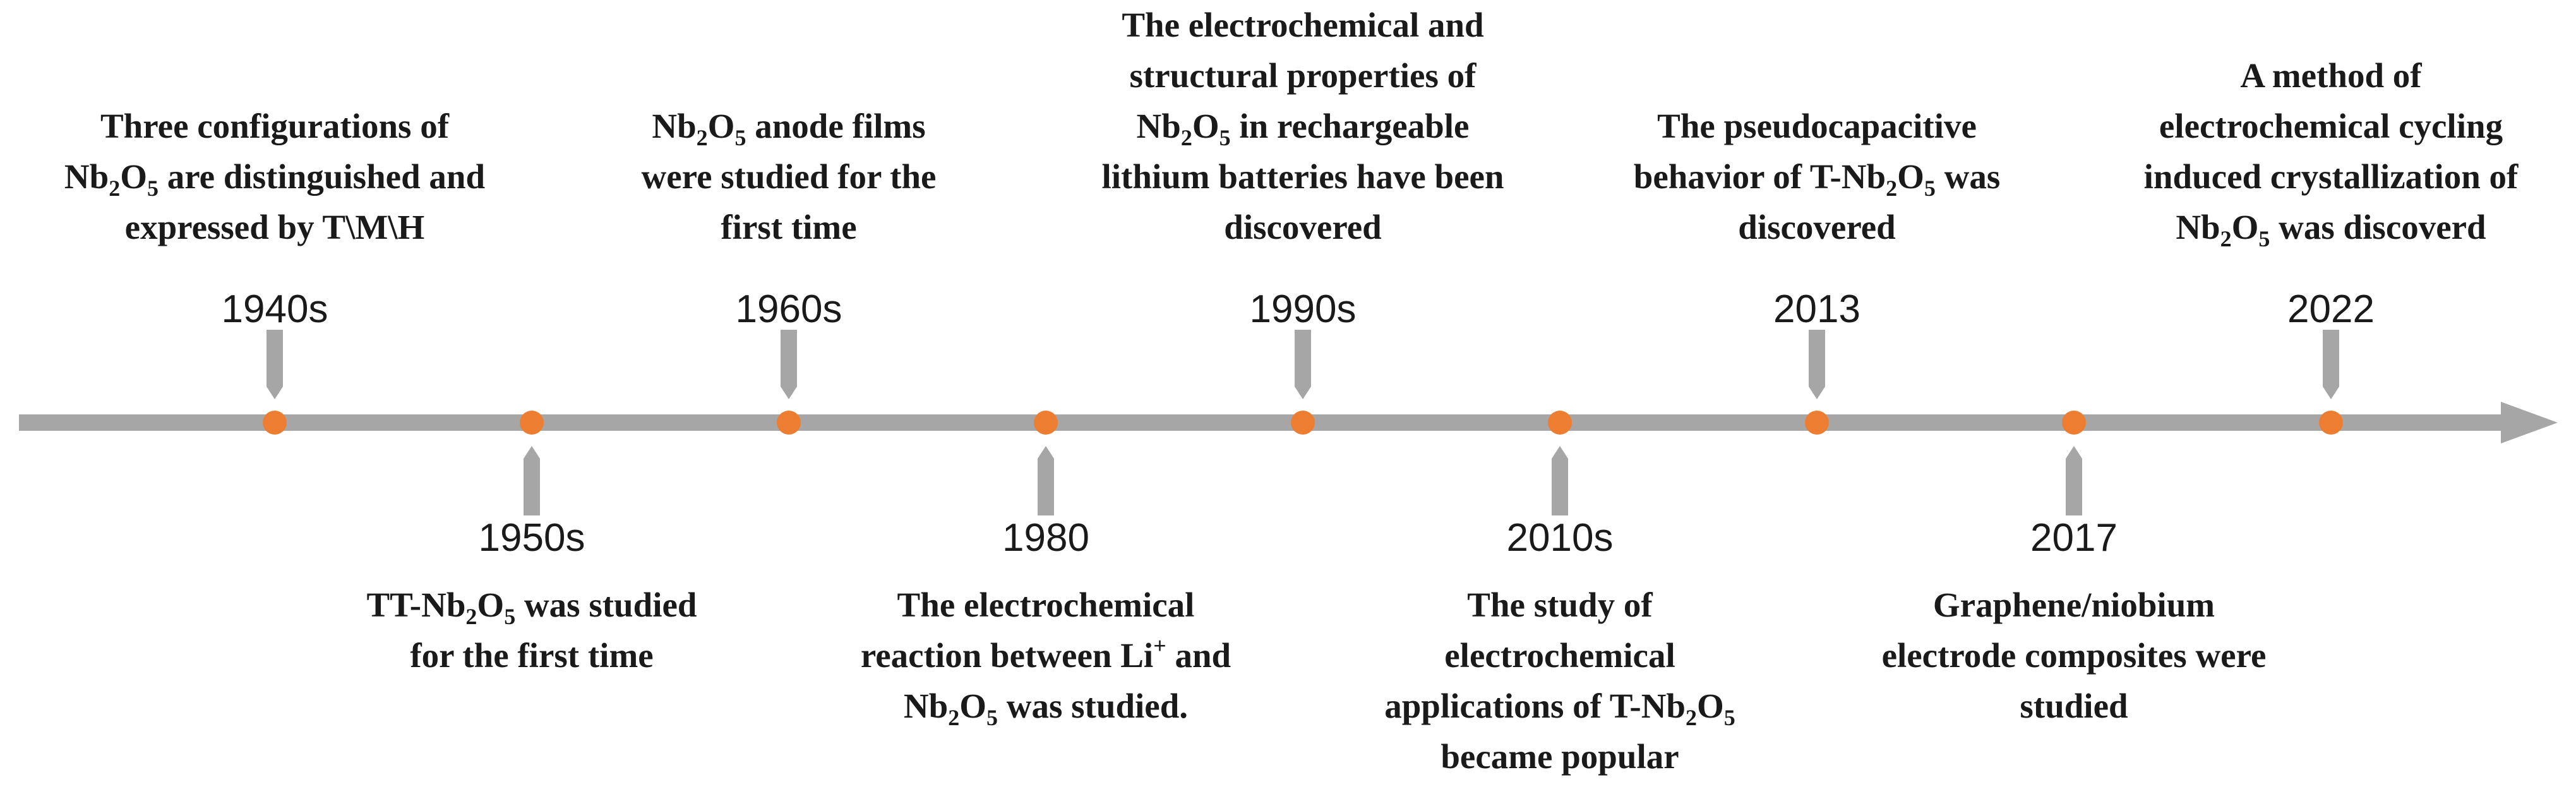 Image resolution: width=2576 pixels, height=801 pixels. What do you see at coordinates (1045, 538) in the screenshot?
I see `event-year: 1980` at bounding box center [1045, 538].